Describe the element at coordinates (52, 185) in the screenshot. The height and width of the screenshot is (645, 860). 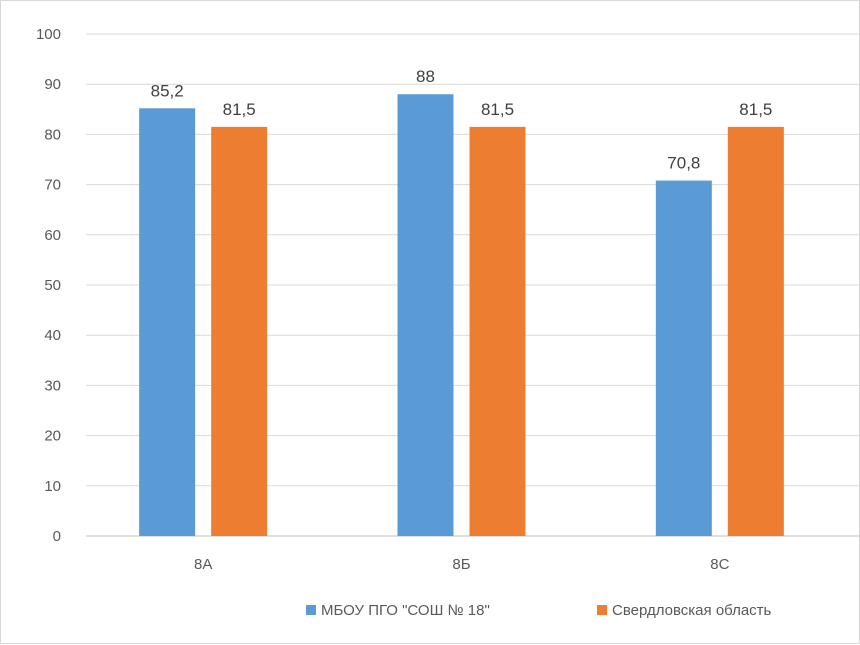
I see `y-tick-label: 70` at that location.